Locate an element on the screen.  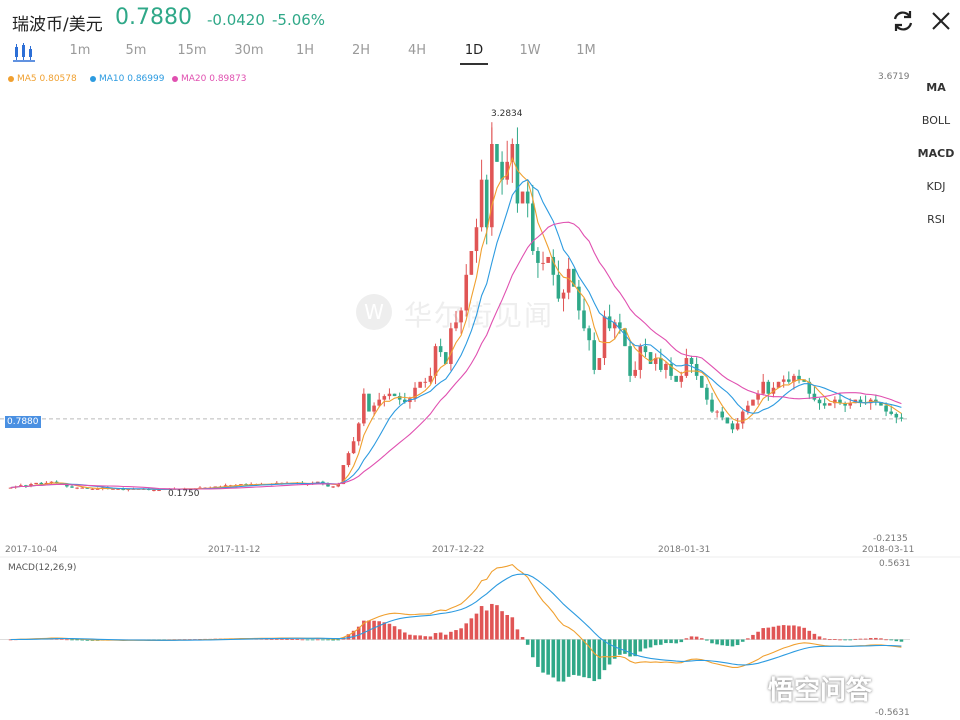
tab-timeframe-1m: 1m is located at coordinates (80, 50).